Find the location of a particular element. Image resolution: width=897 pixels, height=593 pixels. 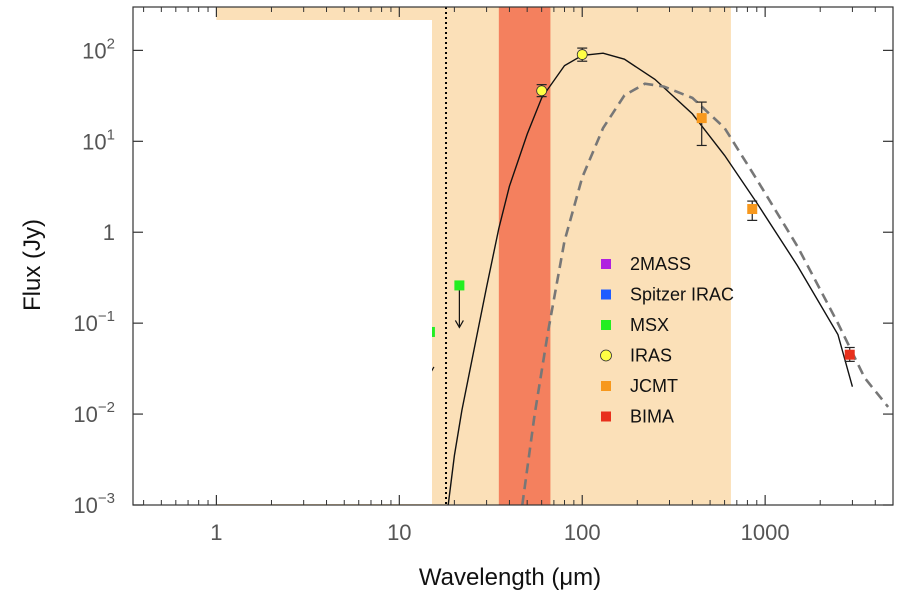

y-tick-exponent: 2 is located at coordinates (111, 43).